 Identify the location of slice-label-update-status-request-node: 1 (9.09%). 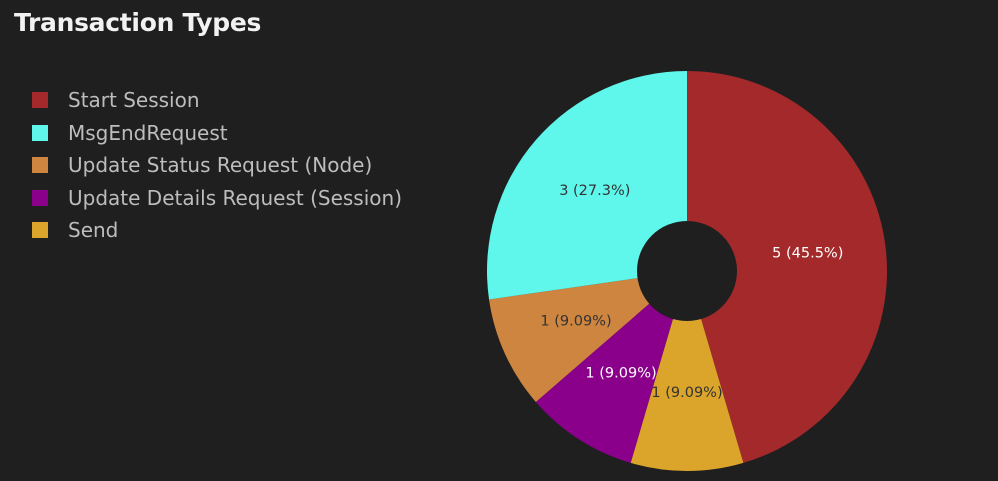
(575, 322).